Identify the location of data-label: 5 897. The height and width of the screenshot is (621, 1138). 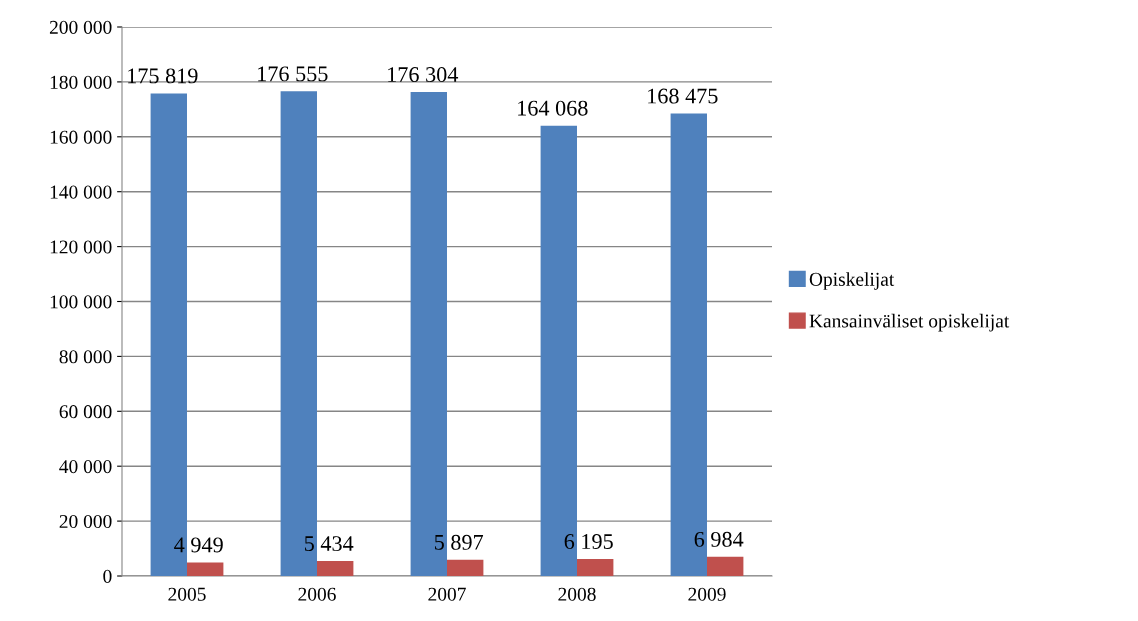
(459, 542).